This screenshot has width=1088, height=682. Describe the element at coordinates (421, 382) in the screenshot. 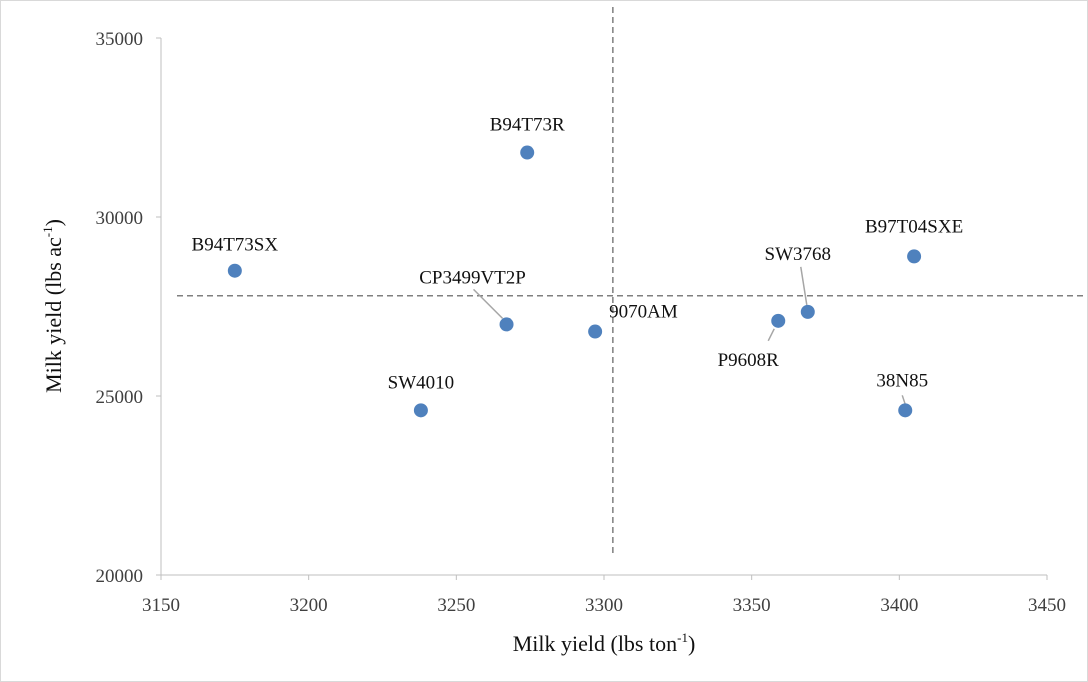

I see `point-label: SW4010` at that location.